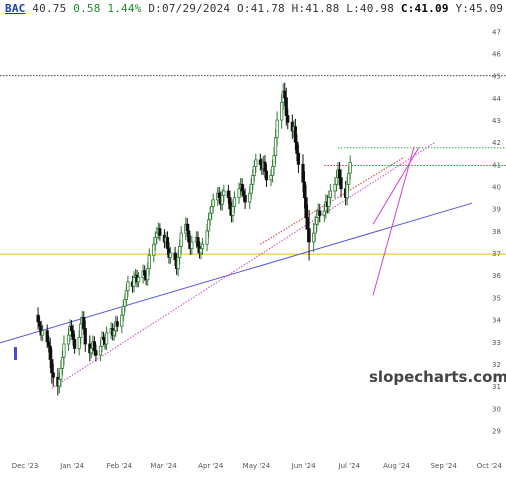  Describe the element at coordinates (353, 8) in the screenshot. I see `low-label: L:` at that location.